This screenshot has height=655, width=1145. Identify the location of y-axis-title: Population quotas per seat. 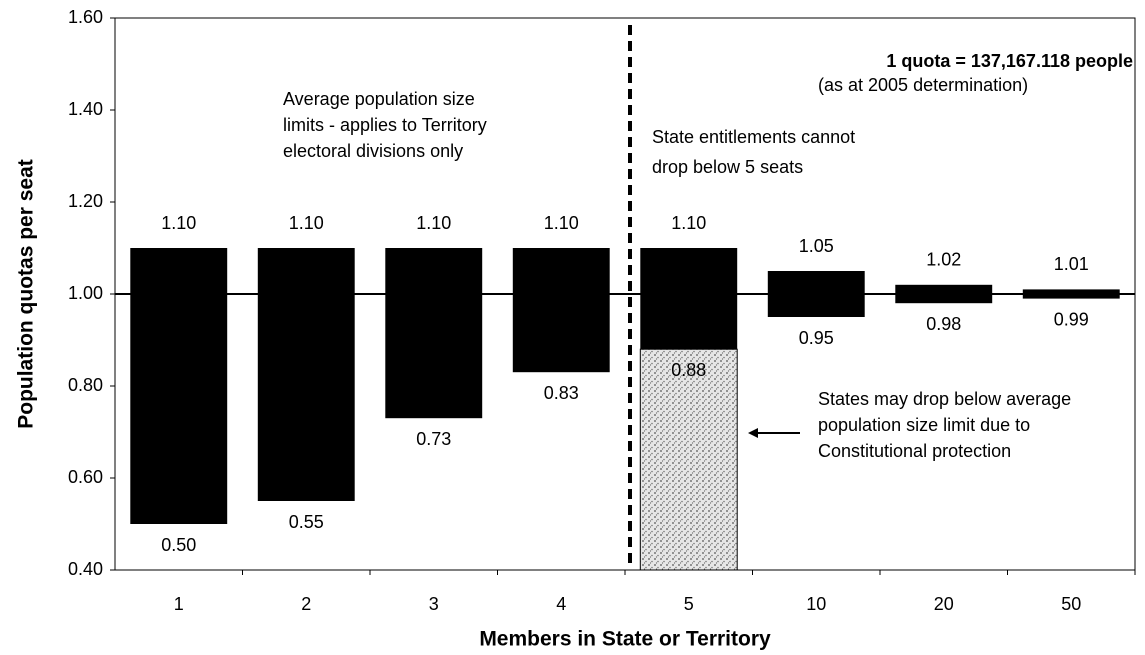
(26, 294).